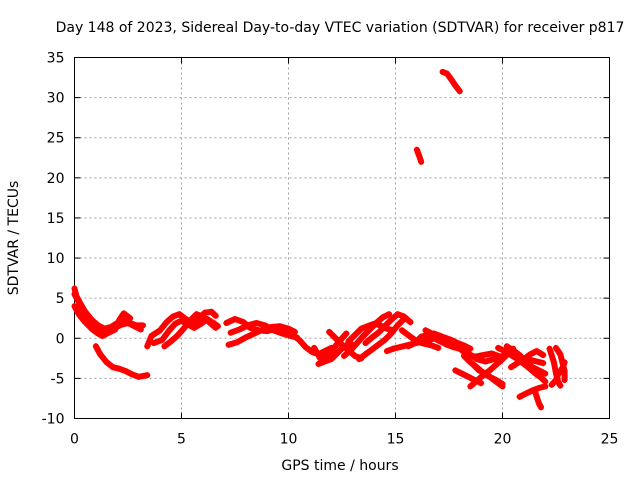 The height and width of the screenshot is (480, 640). I want to click on y-tick-label: -10, so click(53, 420).